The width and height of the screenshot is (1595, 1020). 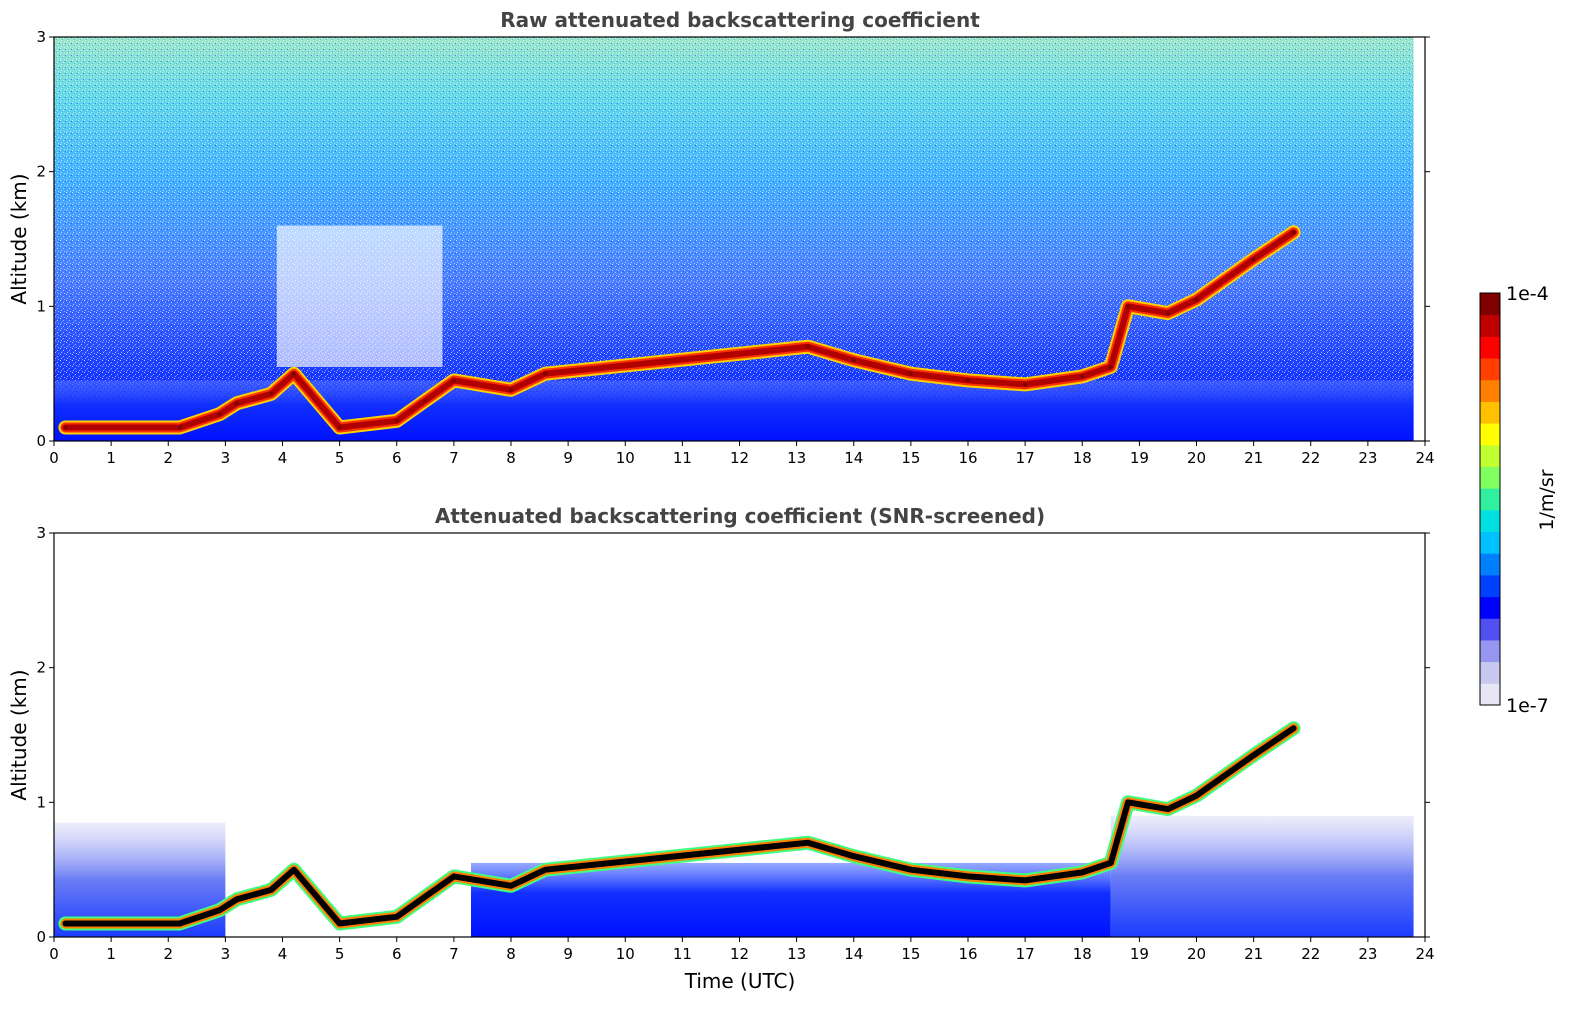 What do you see at coordinates (568, 458) in the screenshot?
I see `x-tick-label: 9` at bounding box center [568, 458].